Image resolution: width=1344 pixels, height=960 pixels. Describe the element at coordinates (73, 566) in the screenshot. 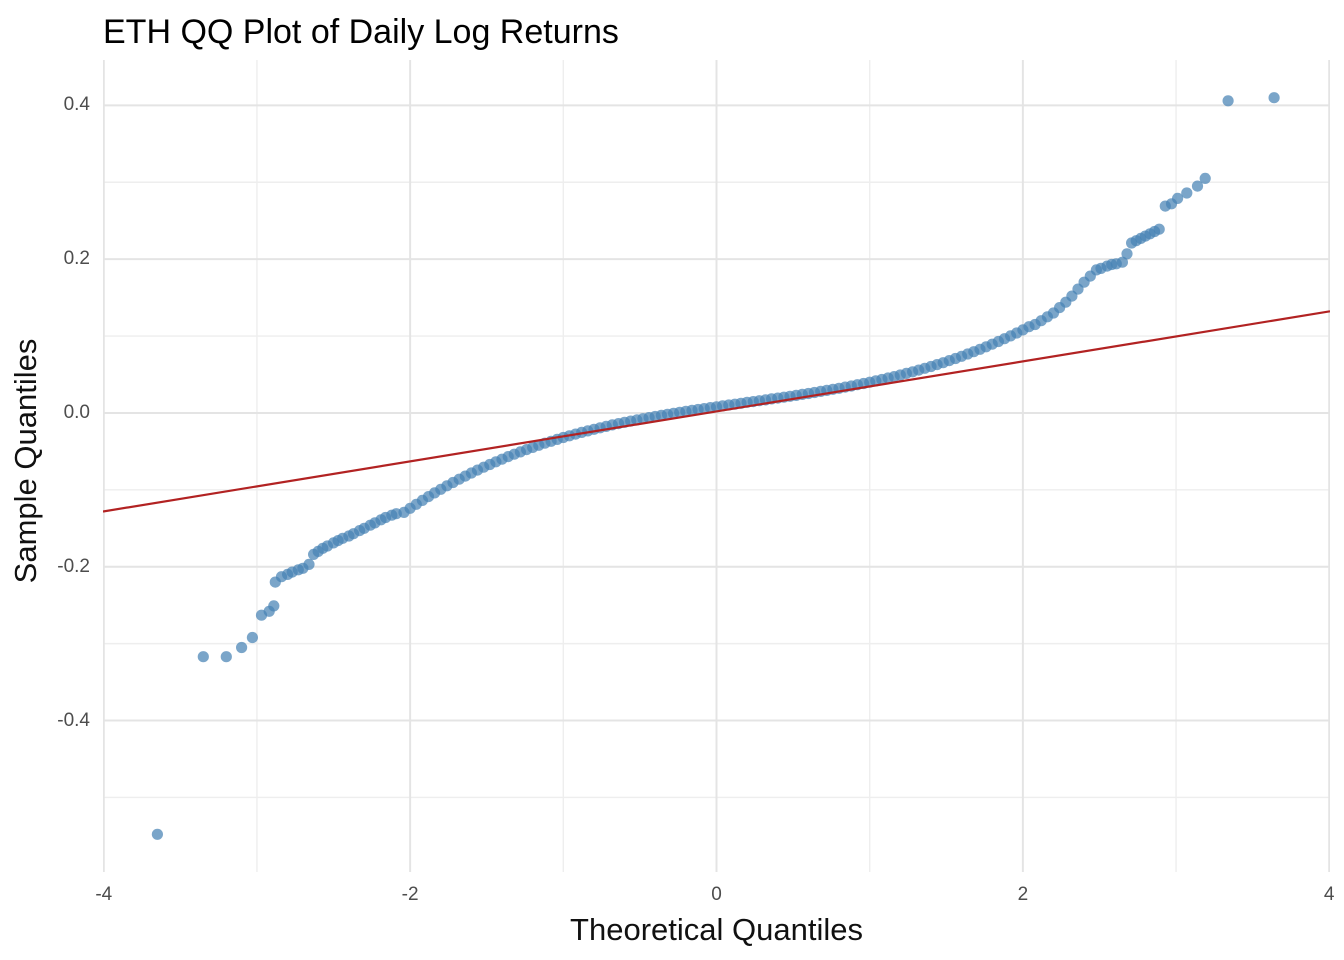

I see `y-tick-label: -0.2` at that location.